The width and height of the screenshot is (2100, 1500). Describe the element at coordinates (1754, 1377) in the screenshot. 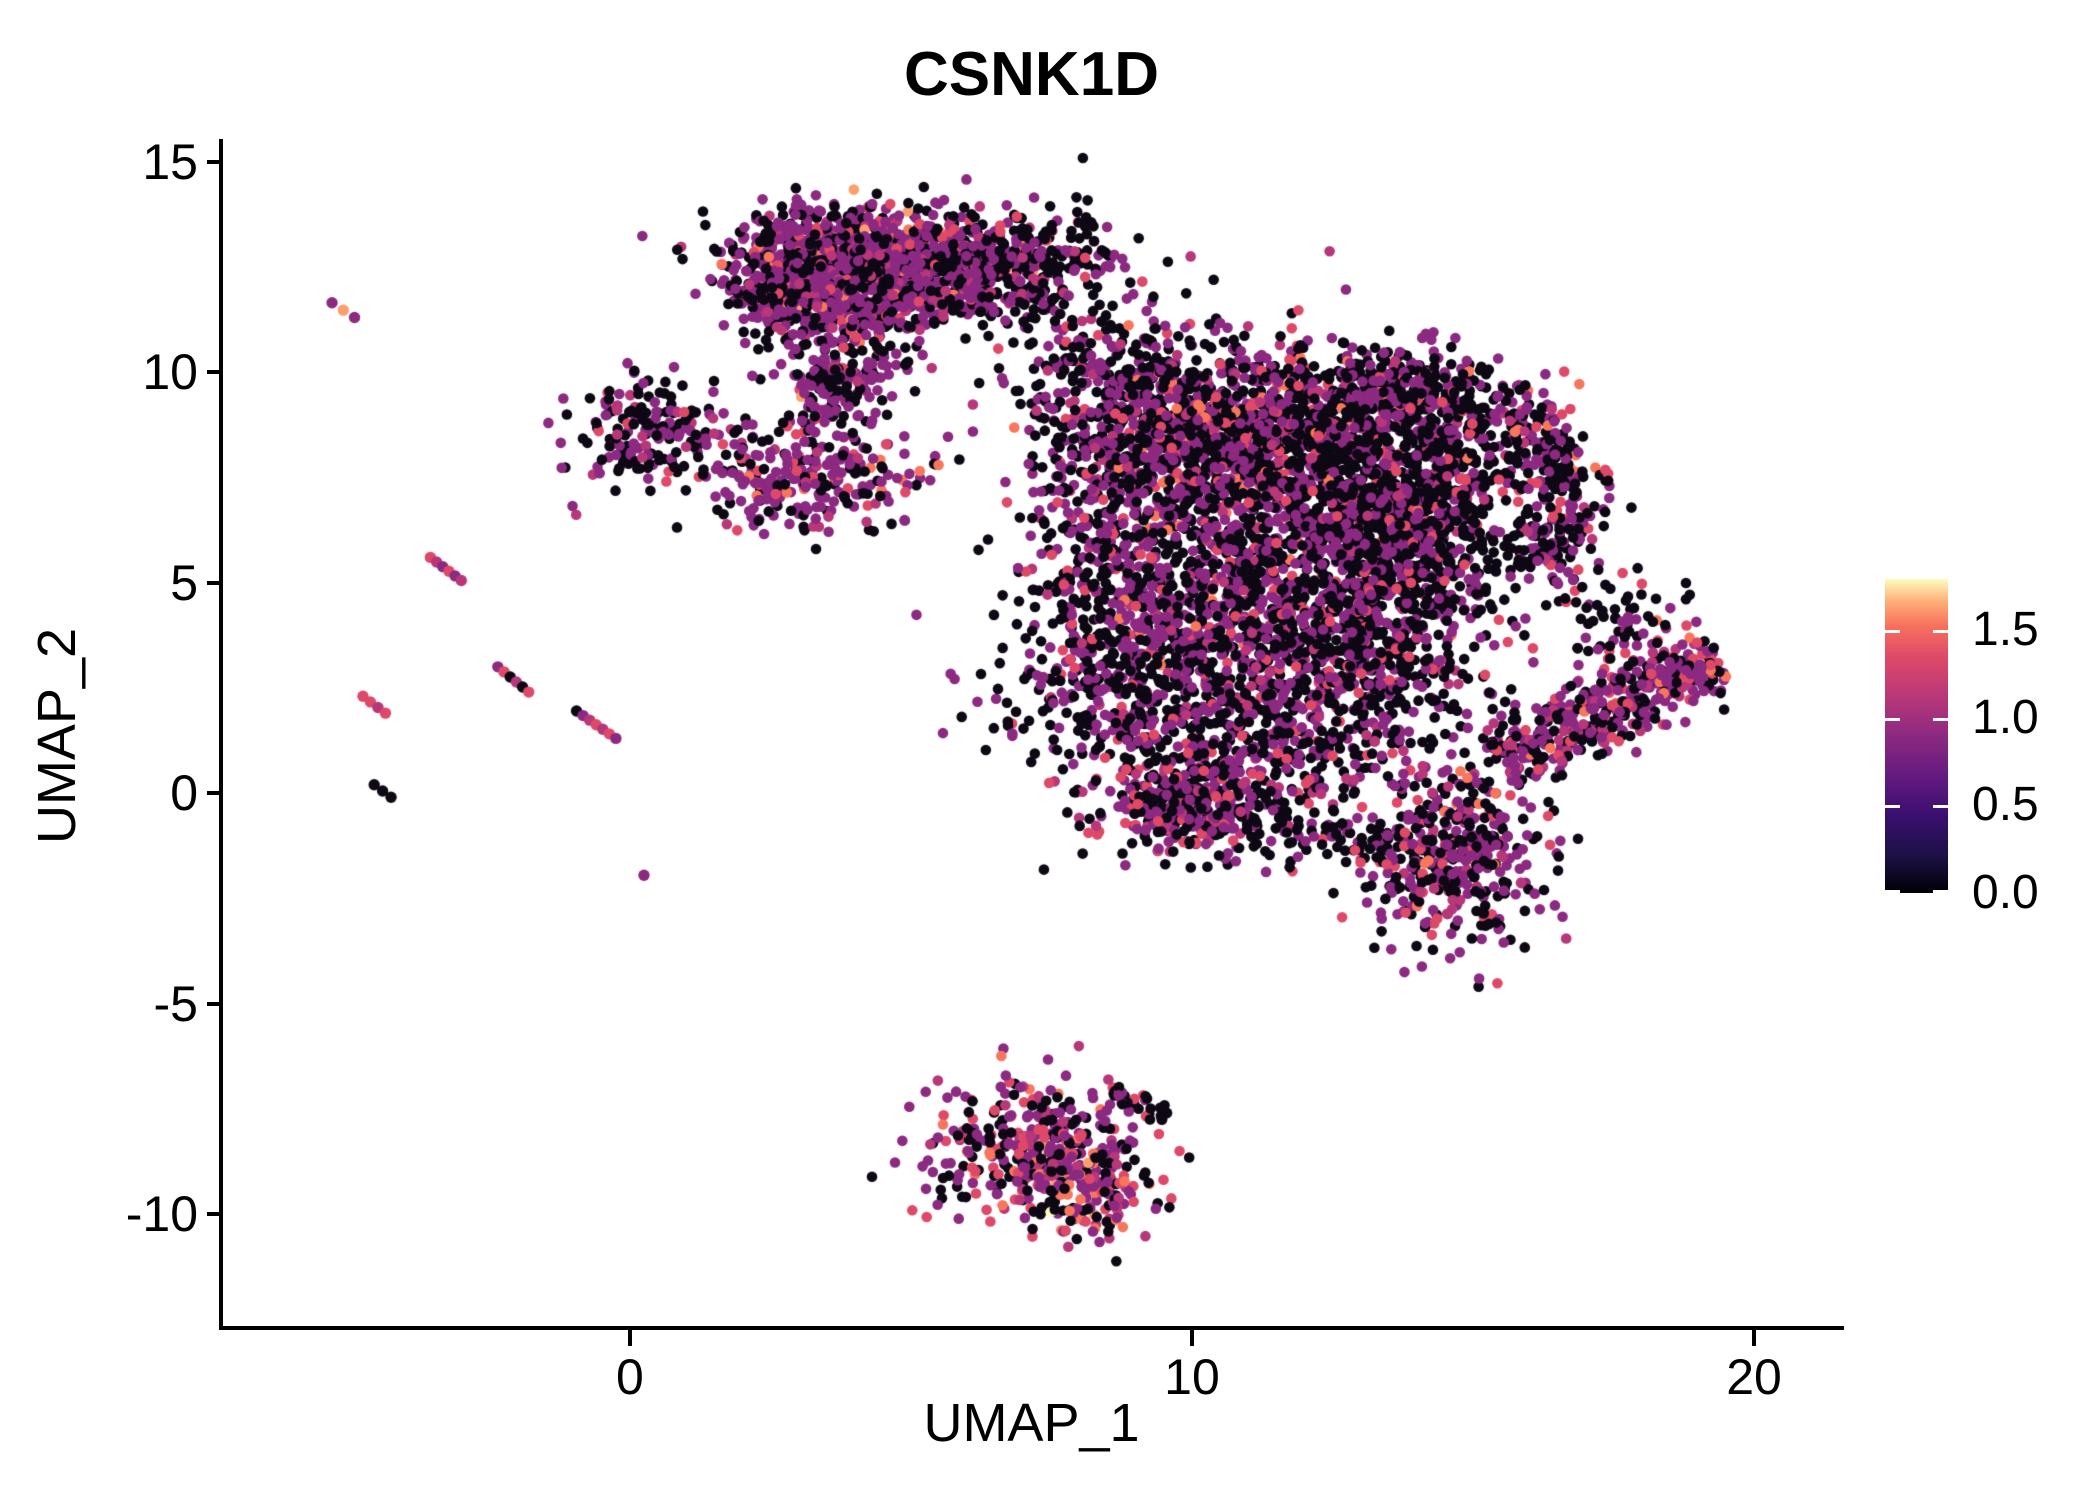

I see `x-tick-label: 20` at that location.